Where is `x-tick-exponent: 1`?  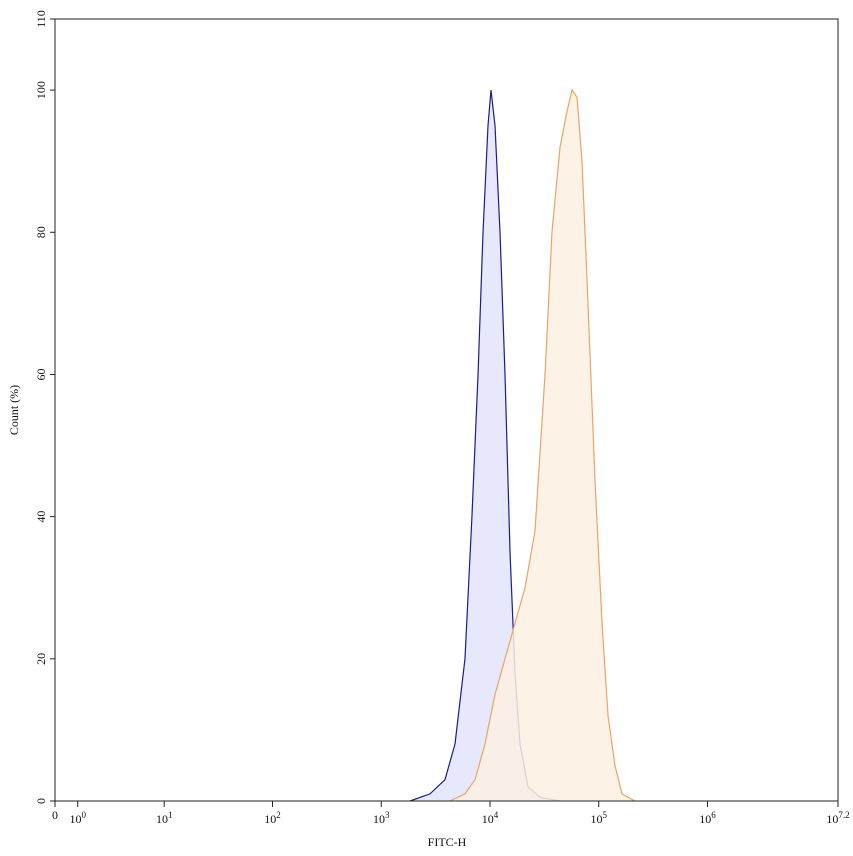 x-tick-exponent: 1 is located at coordinates (170, 815).